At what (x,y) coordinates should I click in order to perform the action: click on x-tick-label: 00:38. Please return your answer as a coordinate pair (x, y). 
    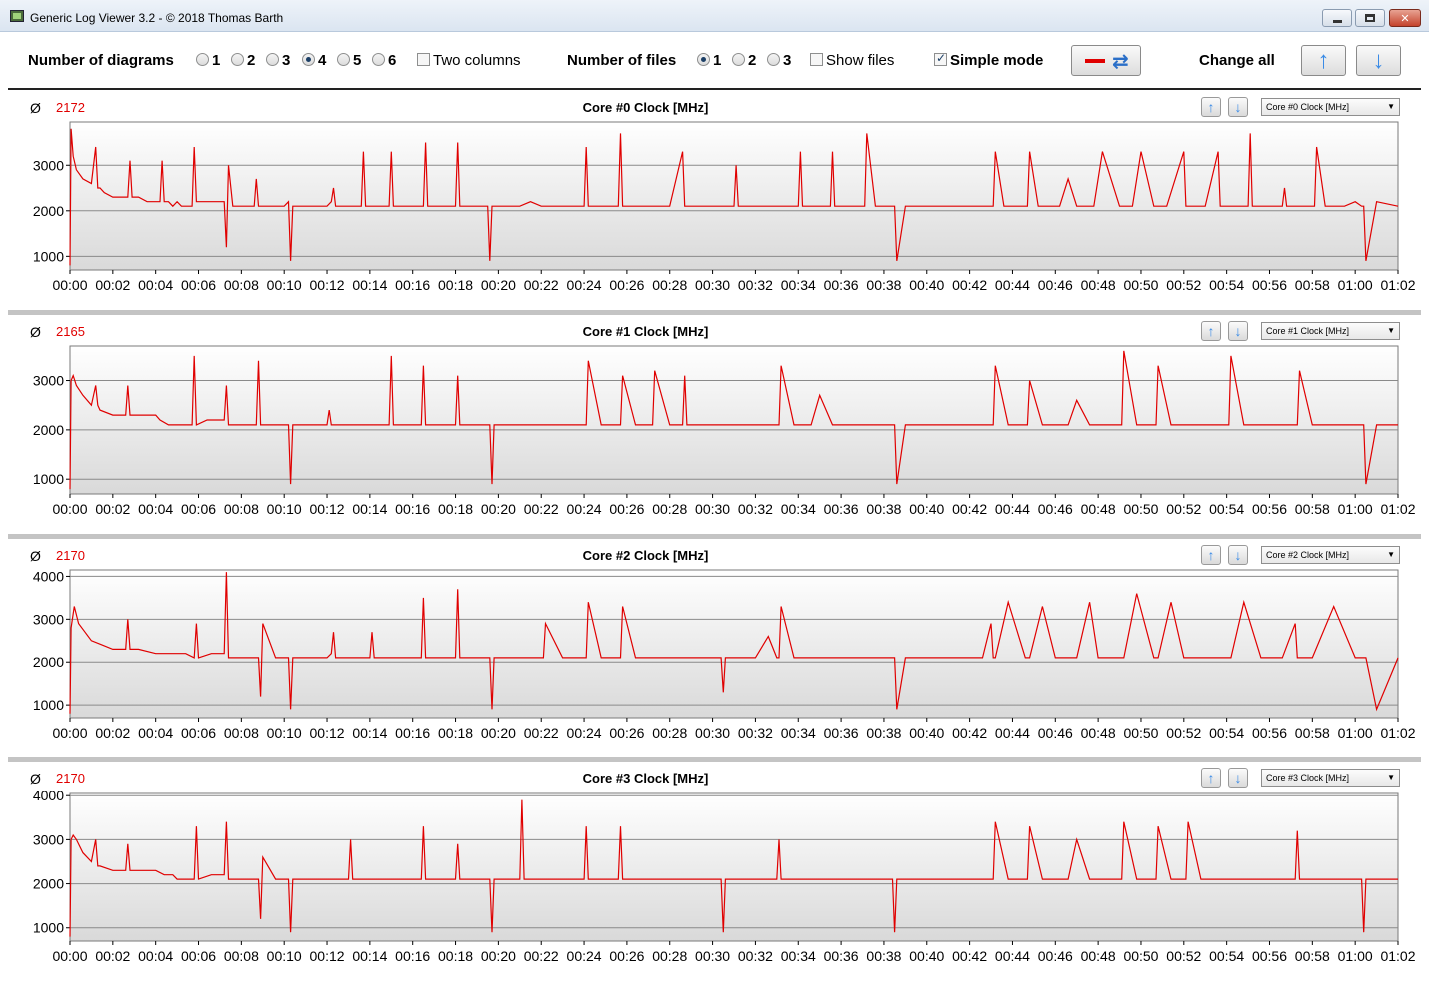
    Looking at the image, I should click on (883, 509).